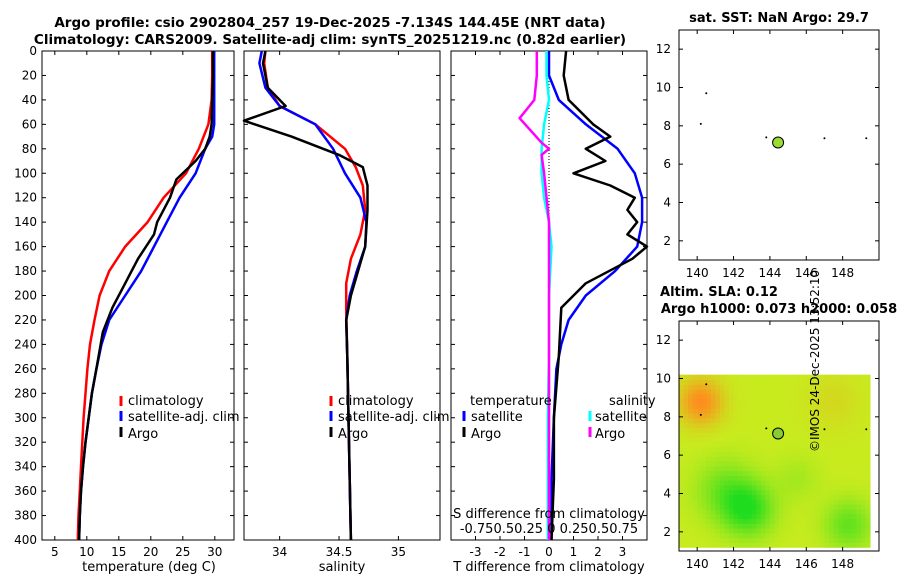 Image resolution: width=900 pixels, height=580 pixels. What do you see at coordinates (33, 51) in the screenshot?
I see `depth-tick-label: 0` at bounding box center [33, 51].